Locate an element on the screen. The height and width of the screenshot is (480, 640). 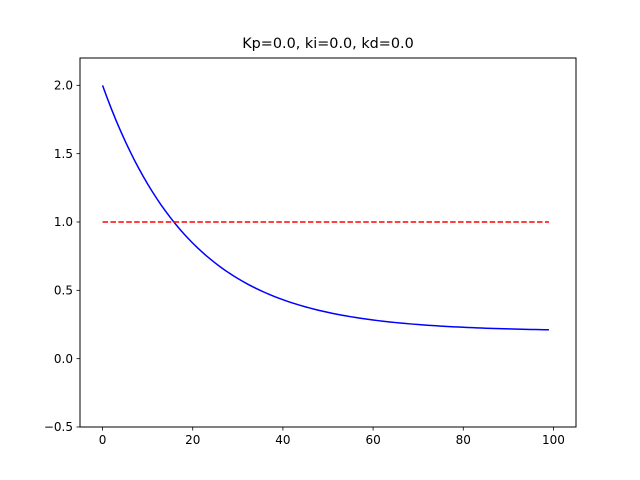
x-tick-label: 40 is located at coordinates (282, 440).